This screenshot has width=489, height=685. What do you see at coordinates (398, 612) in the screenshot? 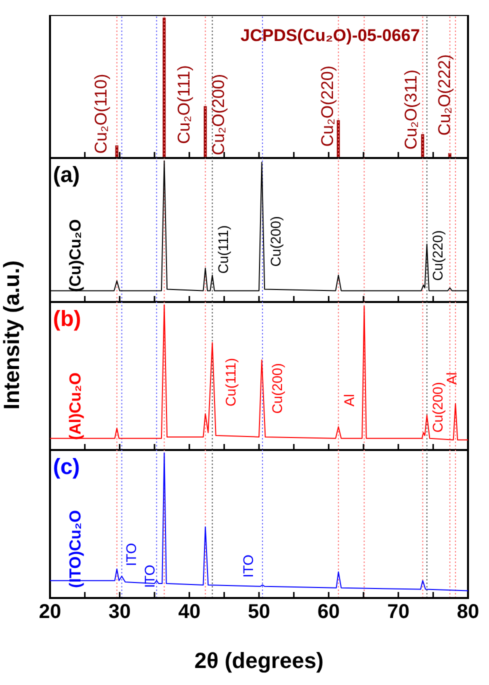
I see `x-tick-label: 70` at bounding box center [398, 612].